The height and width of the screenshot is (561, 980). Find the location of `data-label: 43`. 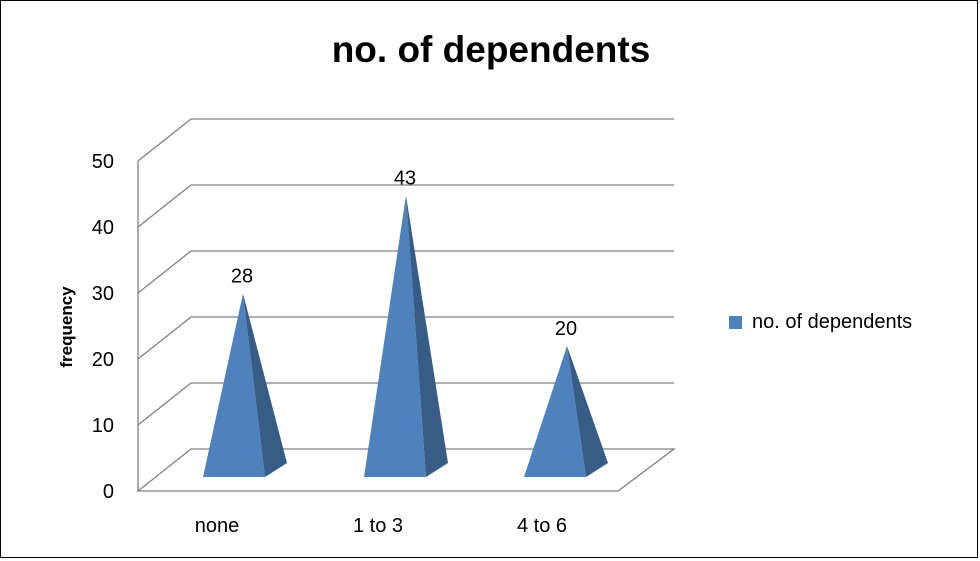

data-label: 43 is located at coordinates (405, 178).